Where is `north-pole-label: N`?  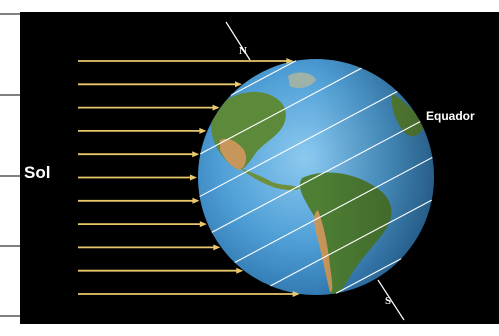
north-pole-label: N is located at coordinates (243, 51).